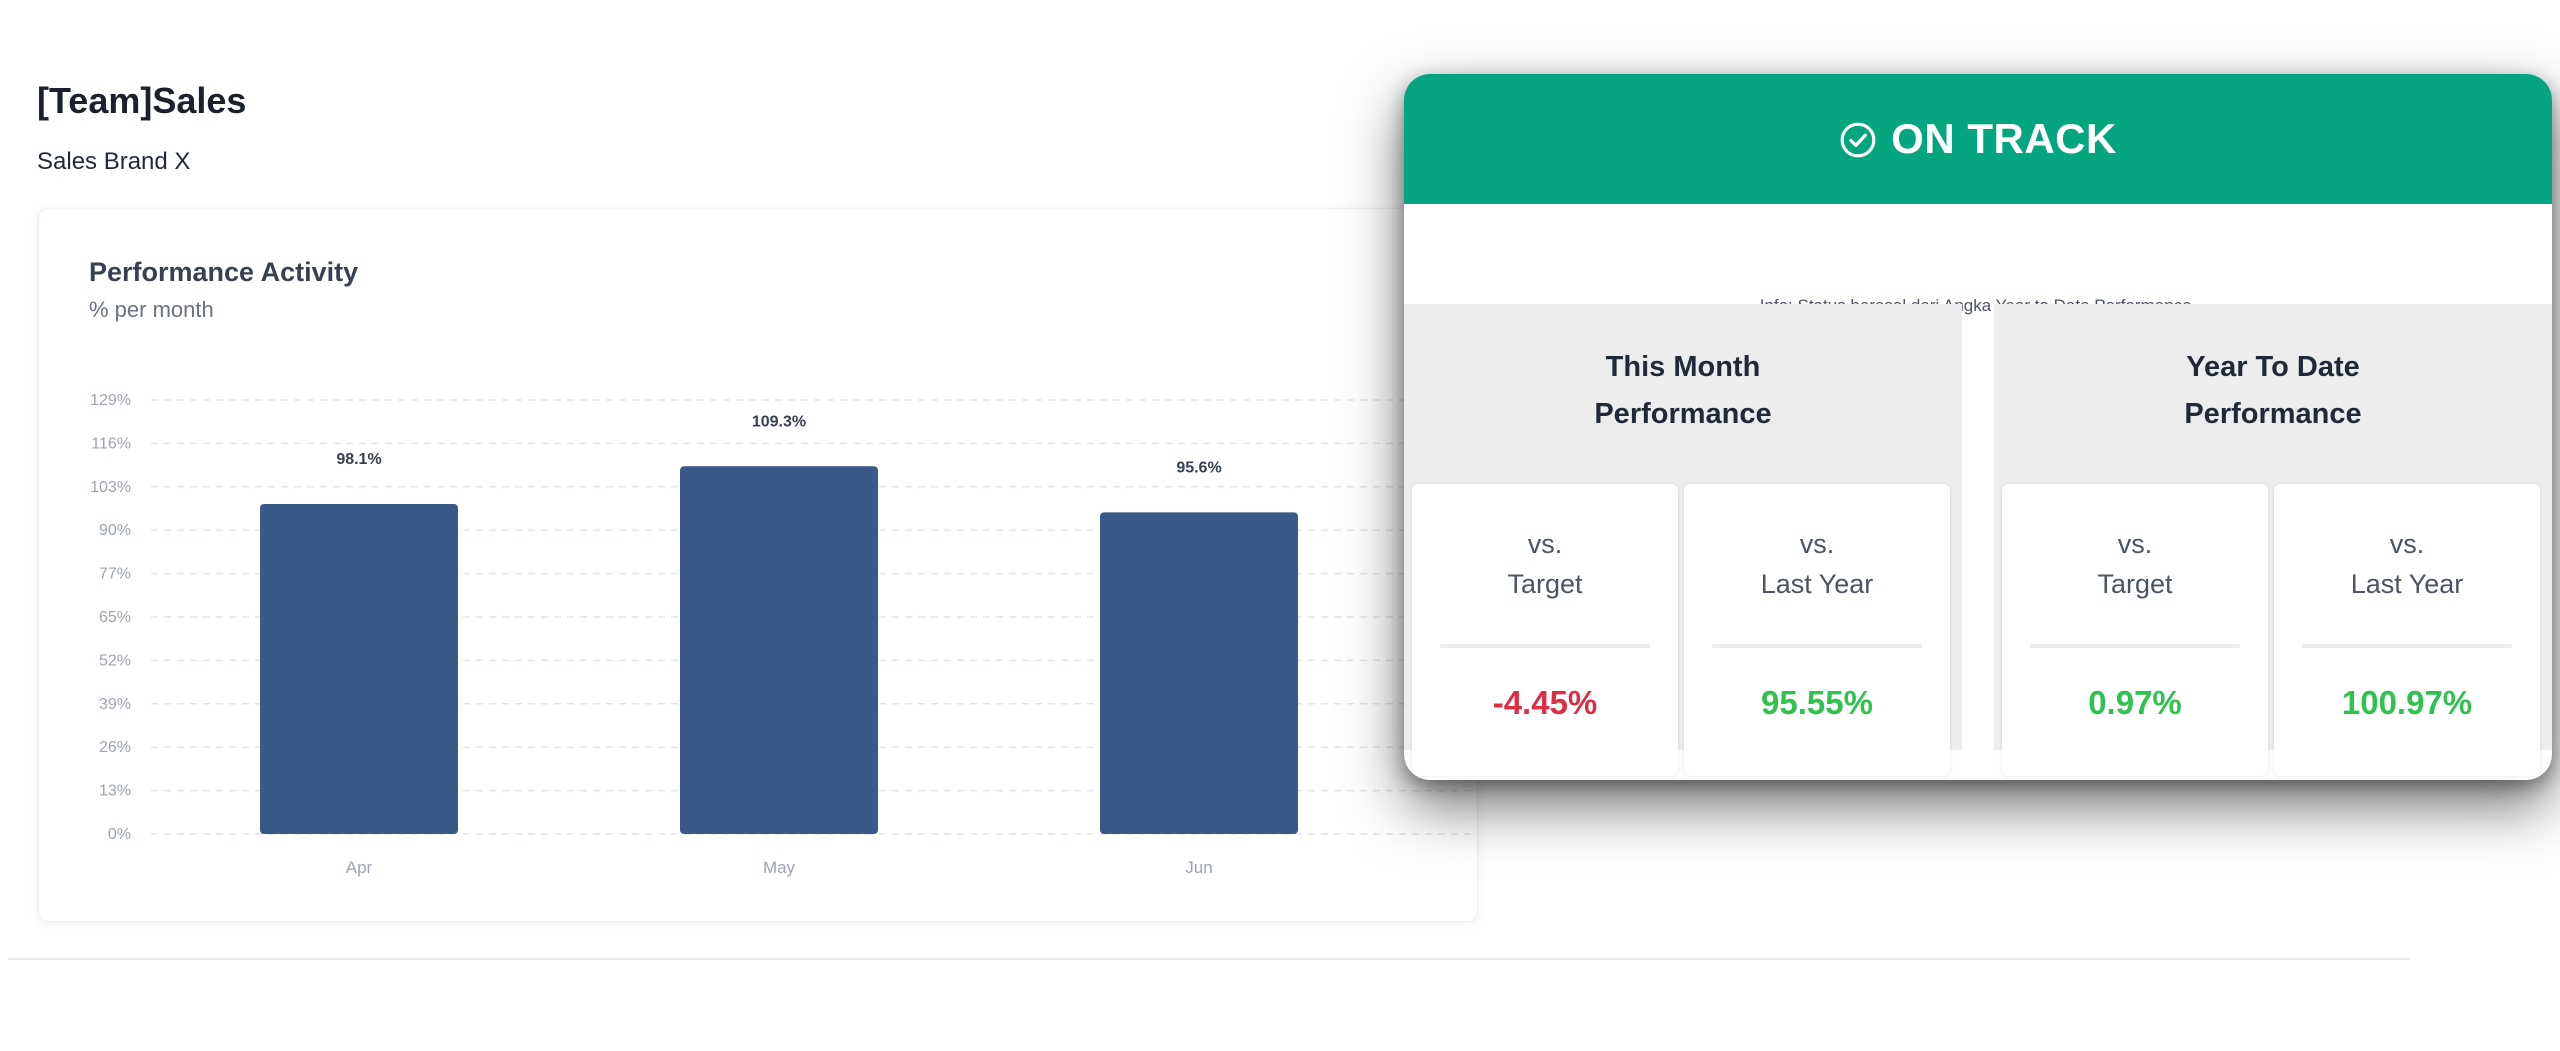  Describe the element at coordinates (224, 272) in the screenshot. I see `chart-title: Performance Activity` at that location.